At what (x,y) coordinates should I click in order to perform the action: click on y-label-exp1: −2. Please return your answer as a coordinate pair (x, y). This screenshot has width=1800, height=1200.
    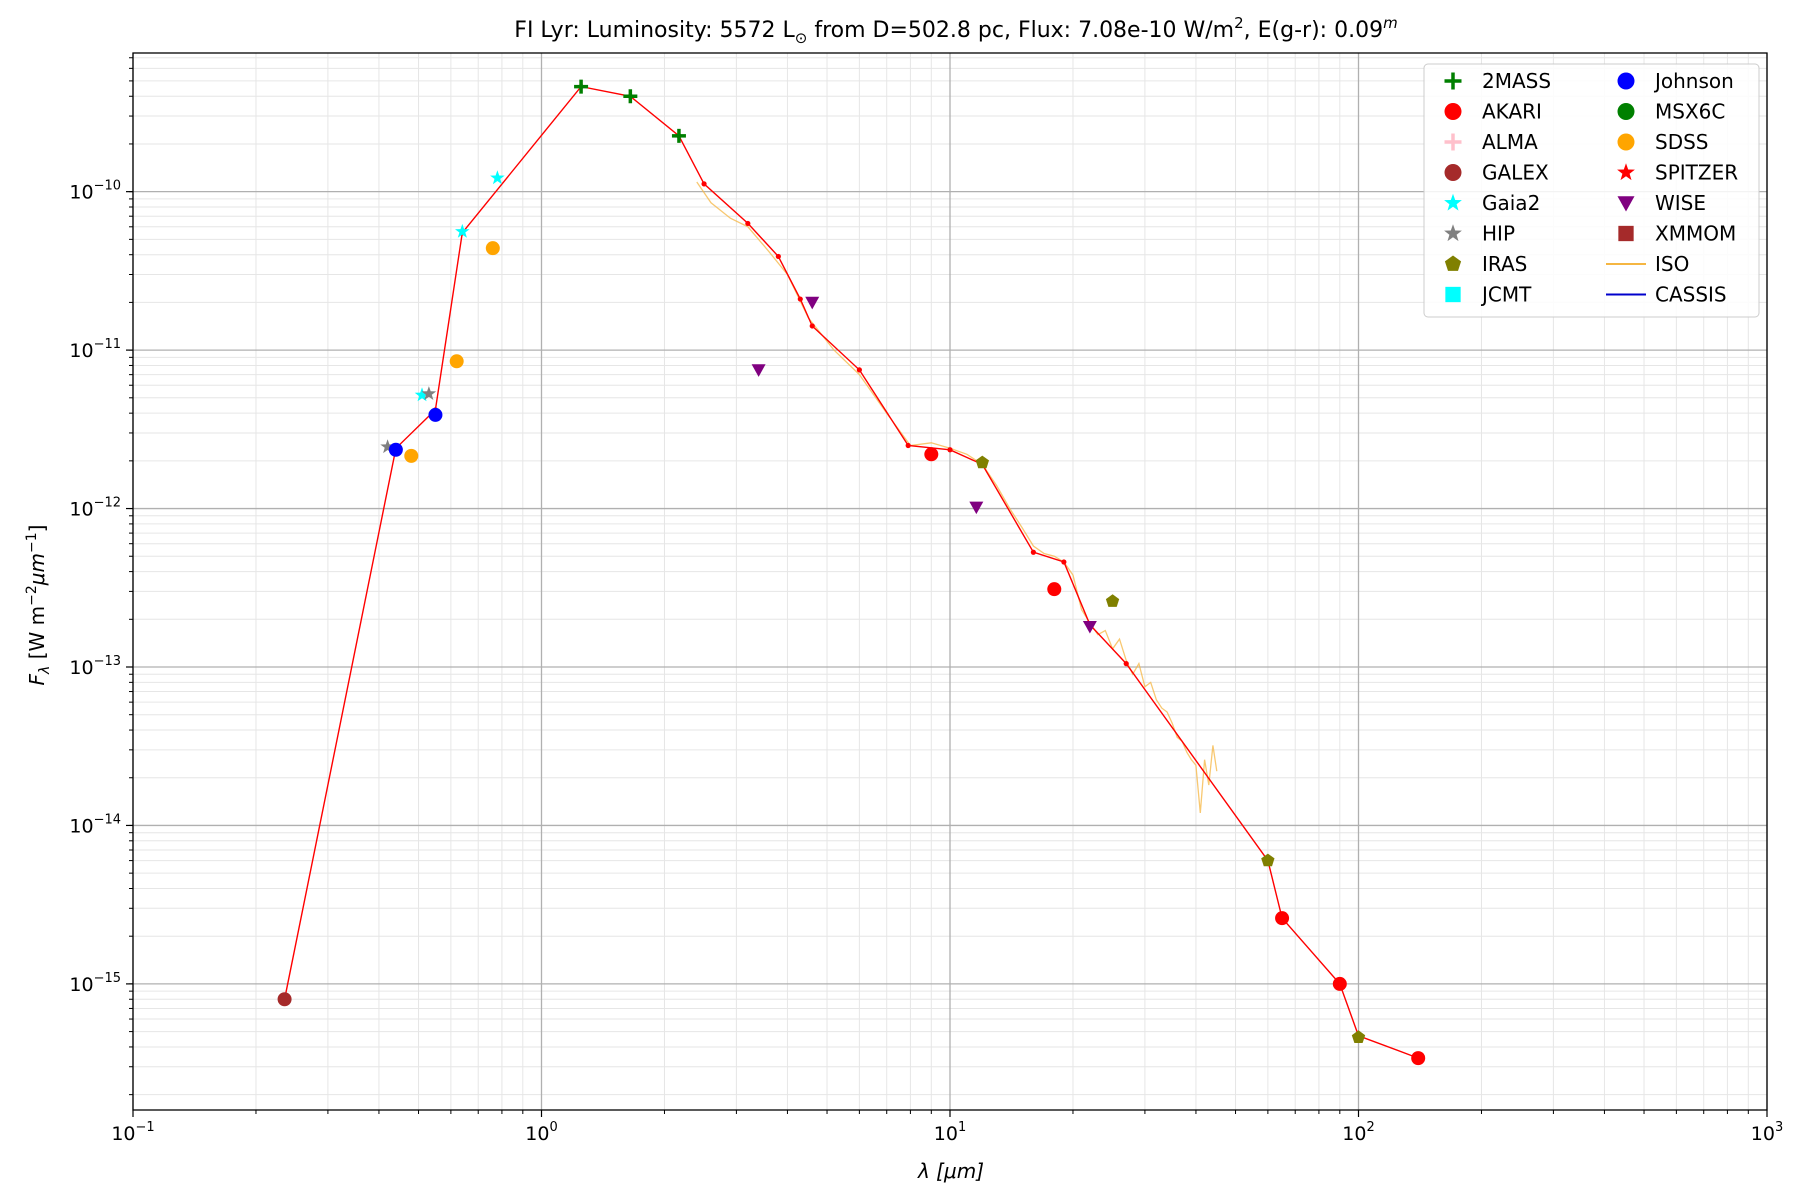
    Looking at the image, I should click on (32, 595).